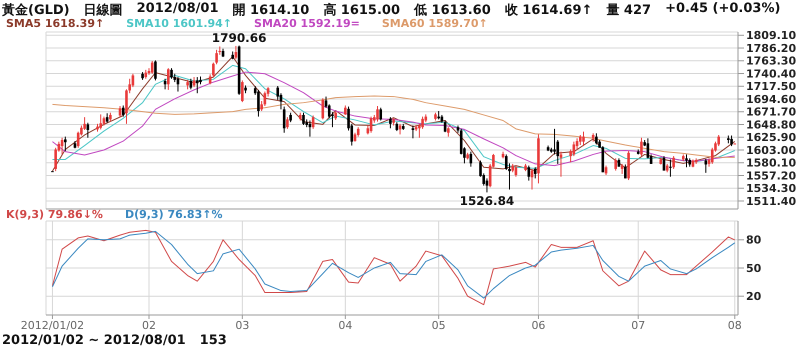 This screenshot has height=348, width=800. What do you see at coordinates (735, 325) in the screenshot?
I see `x-tick-label: 08` at bounding box center [735, 325].